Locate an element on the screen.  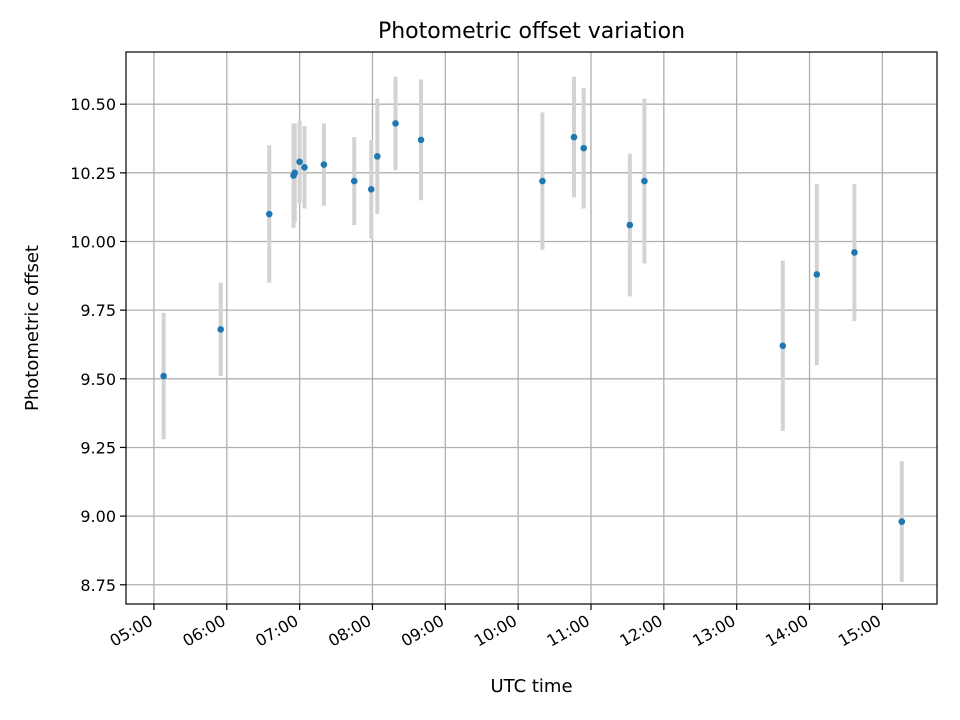
chart-title: Photometric offset variation is located at coordinates (531, 31).